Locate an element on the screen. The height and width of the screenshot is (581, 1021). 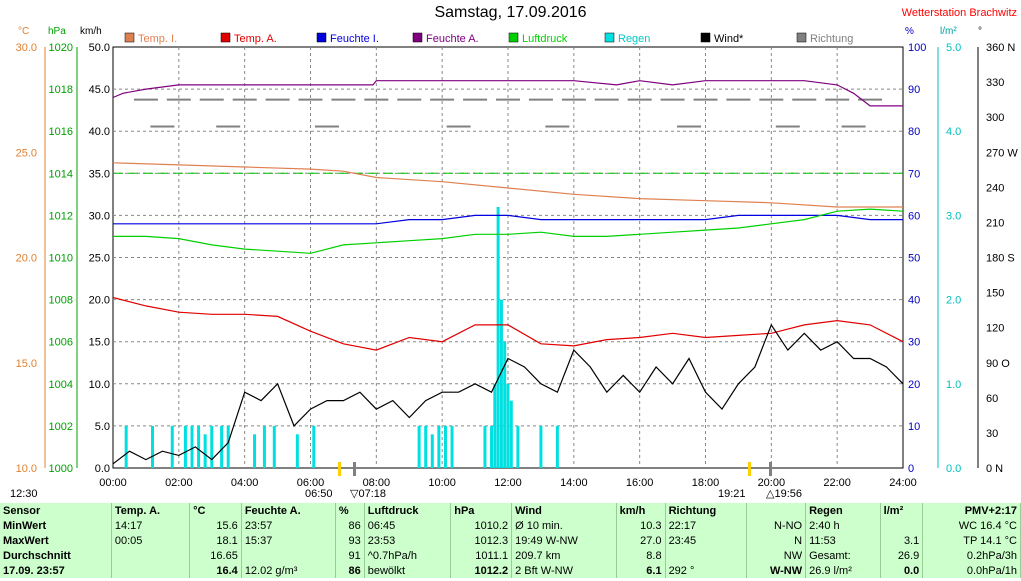
legend-label: Feuchte A. is located at coordinates (452, 39).